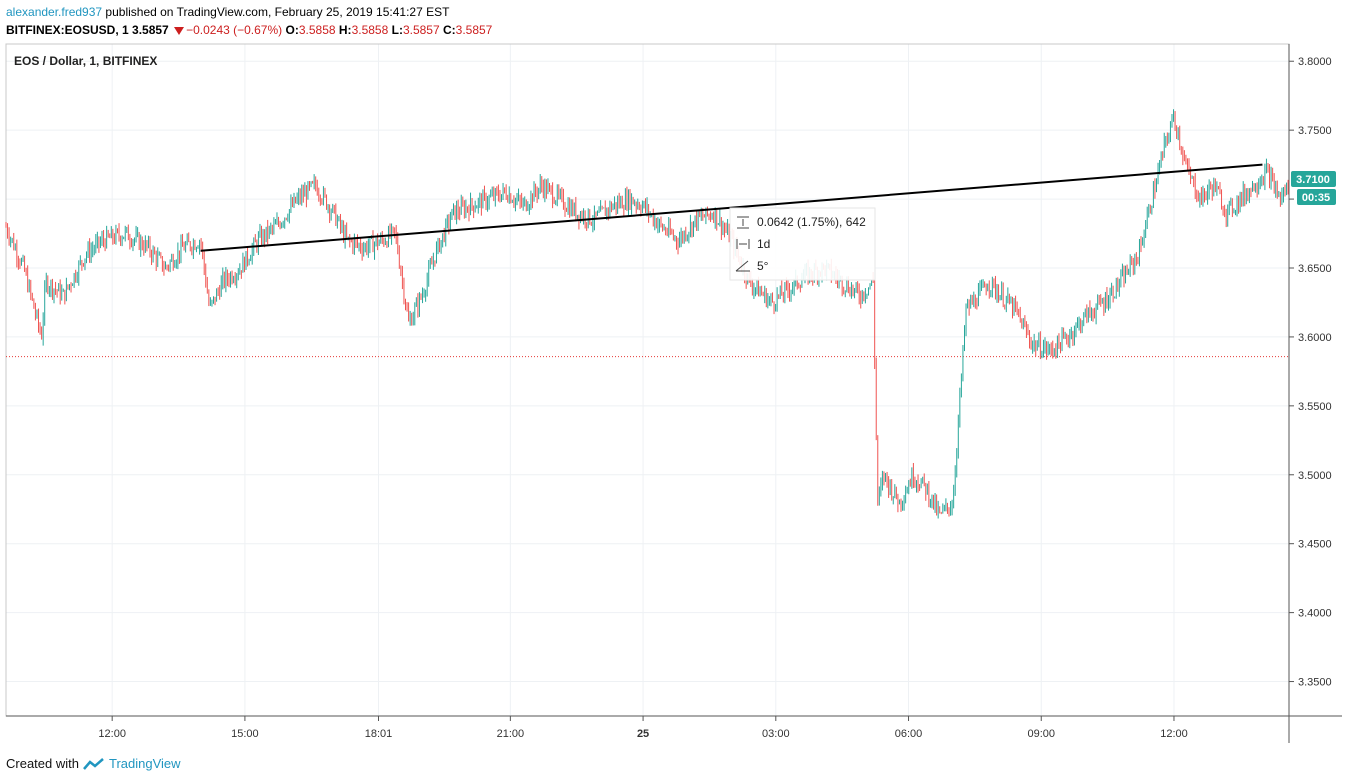  Describe the element at coordinates (370, 30) in the screenshot. I see `high-value: 3.5858` at that location.